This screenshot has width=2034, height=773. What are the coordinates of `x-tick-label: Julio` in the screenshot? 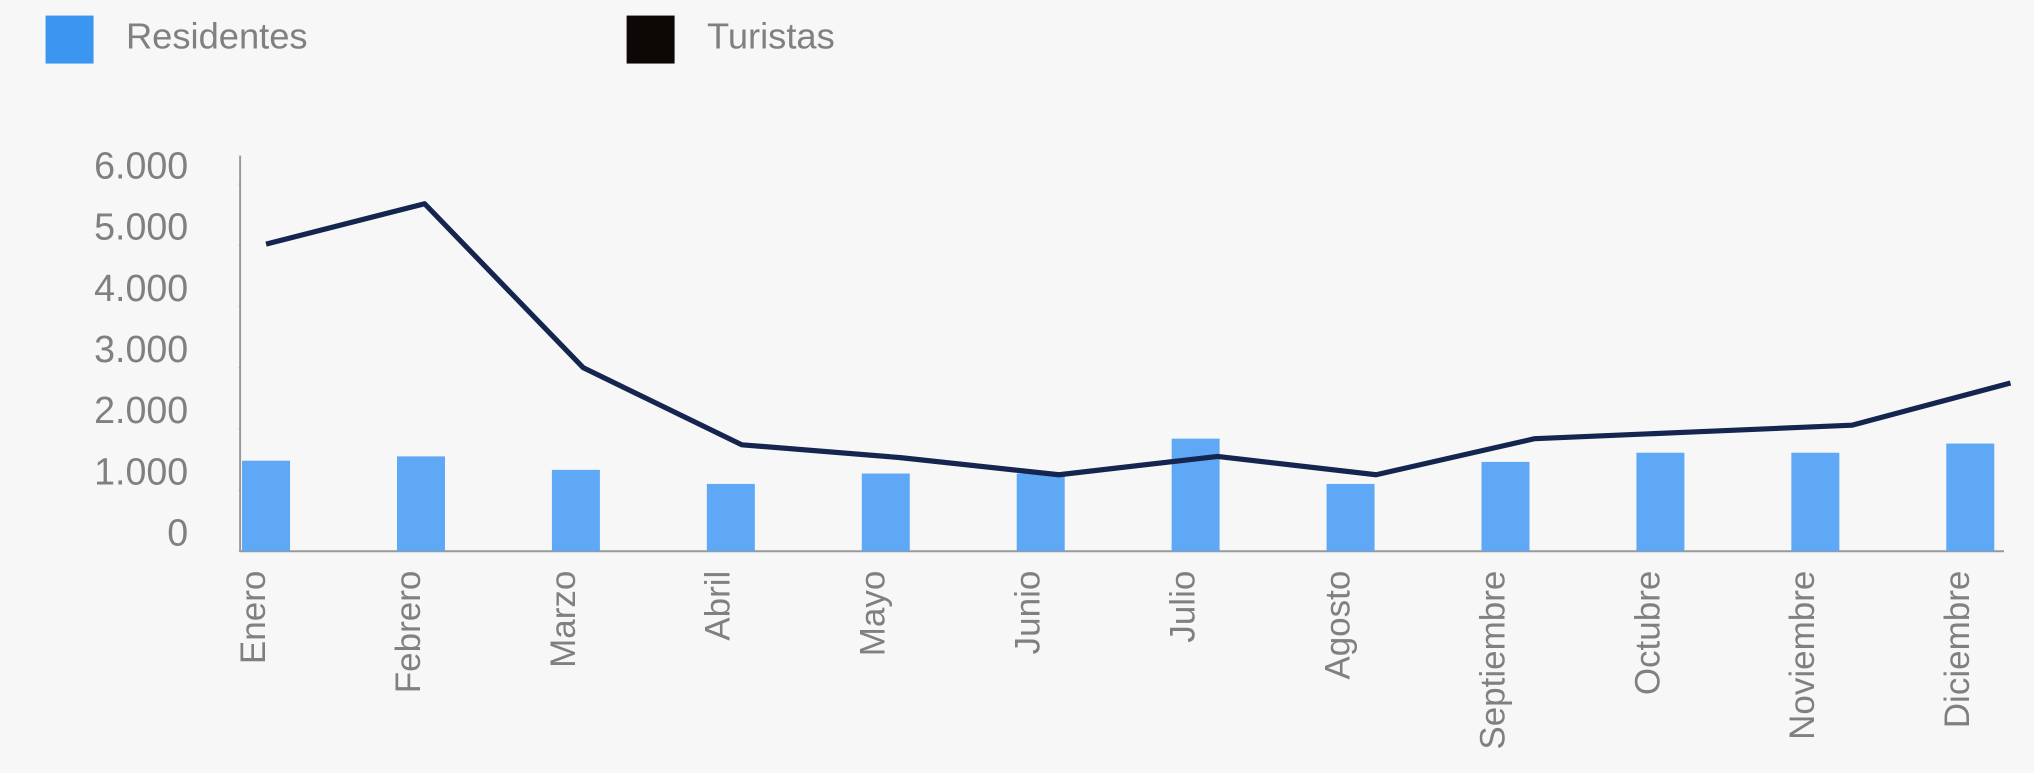 It's located at (1183, 607).